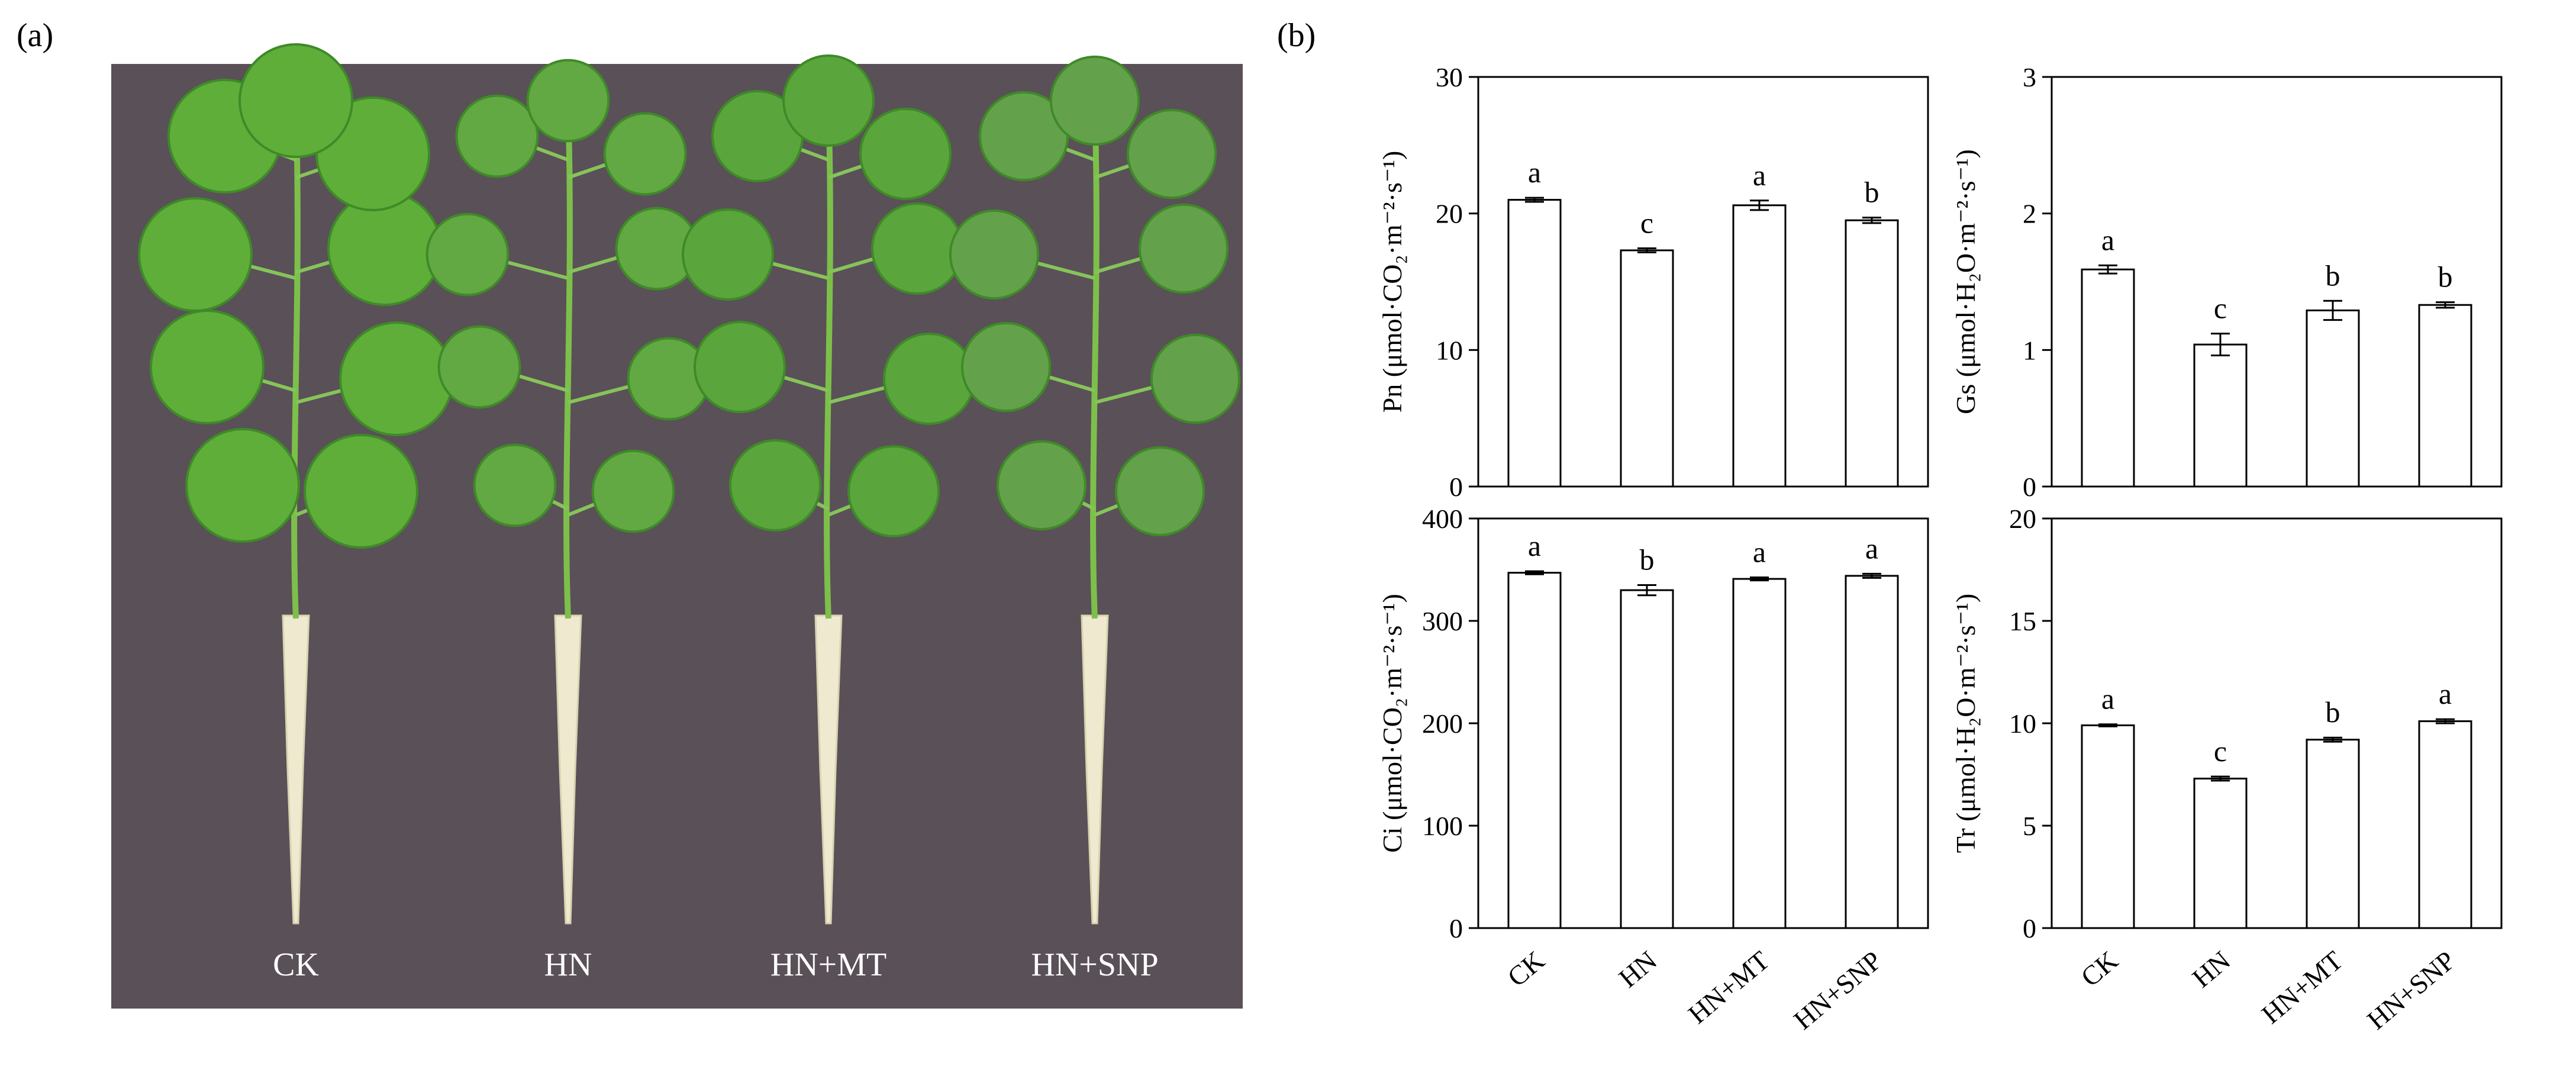 The image size is (2576, 1079). What do you see at coordinates (1837, 990) in the screenshot?
I see `category-label: HN+SNP` at bounding box center [1837, 990].